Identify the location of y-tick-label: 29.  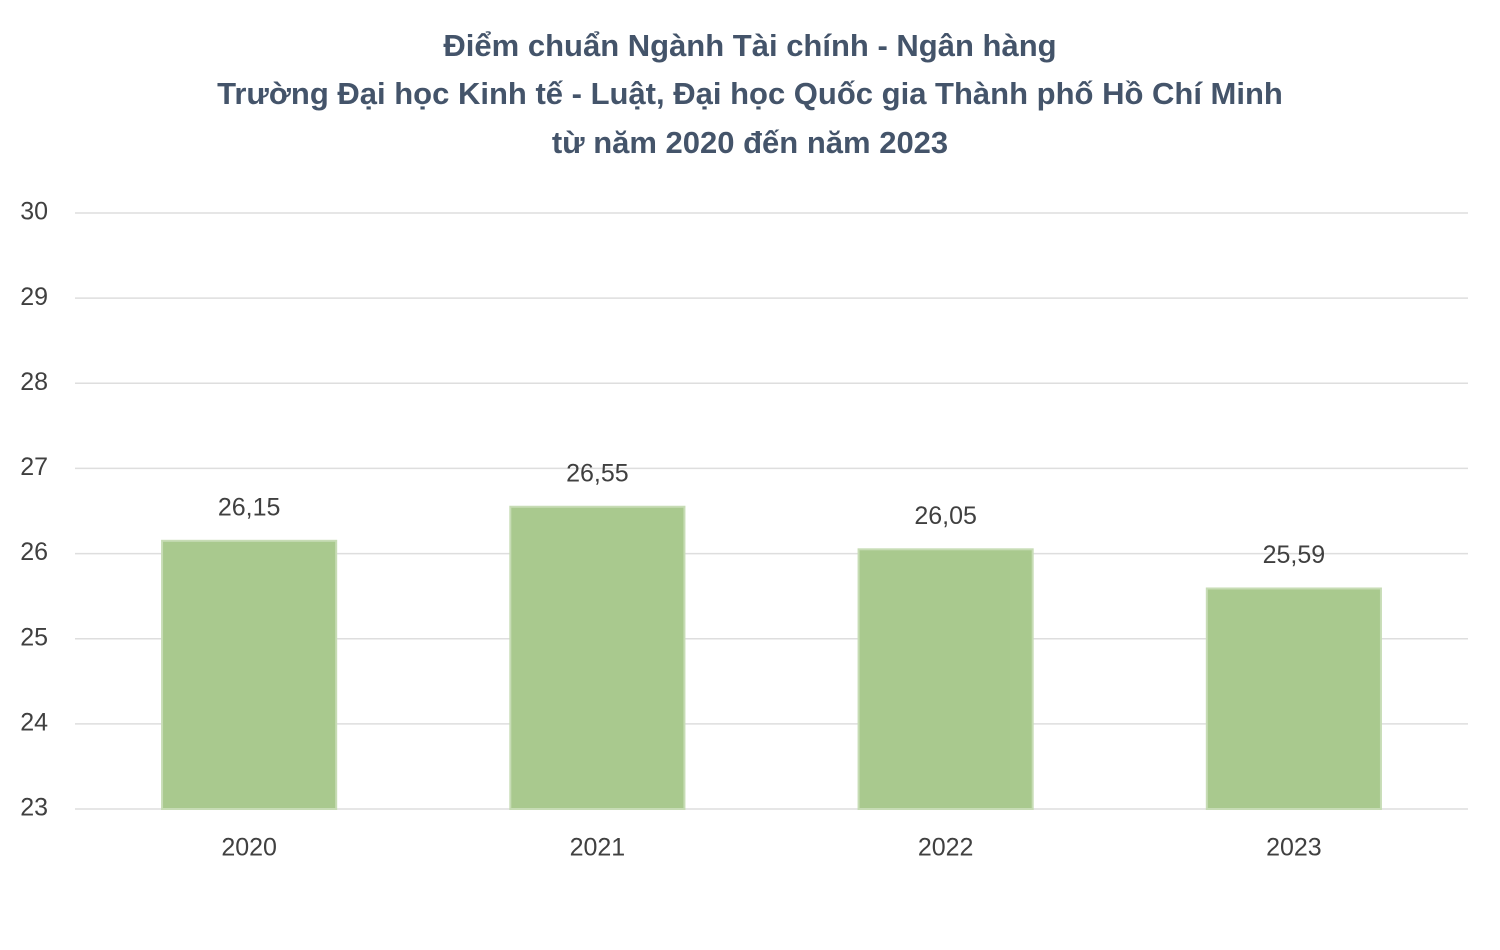
(34, 297).